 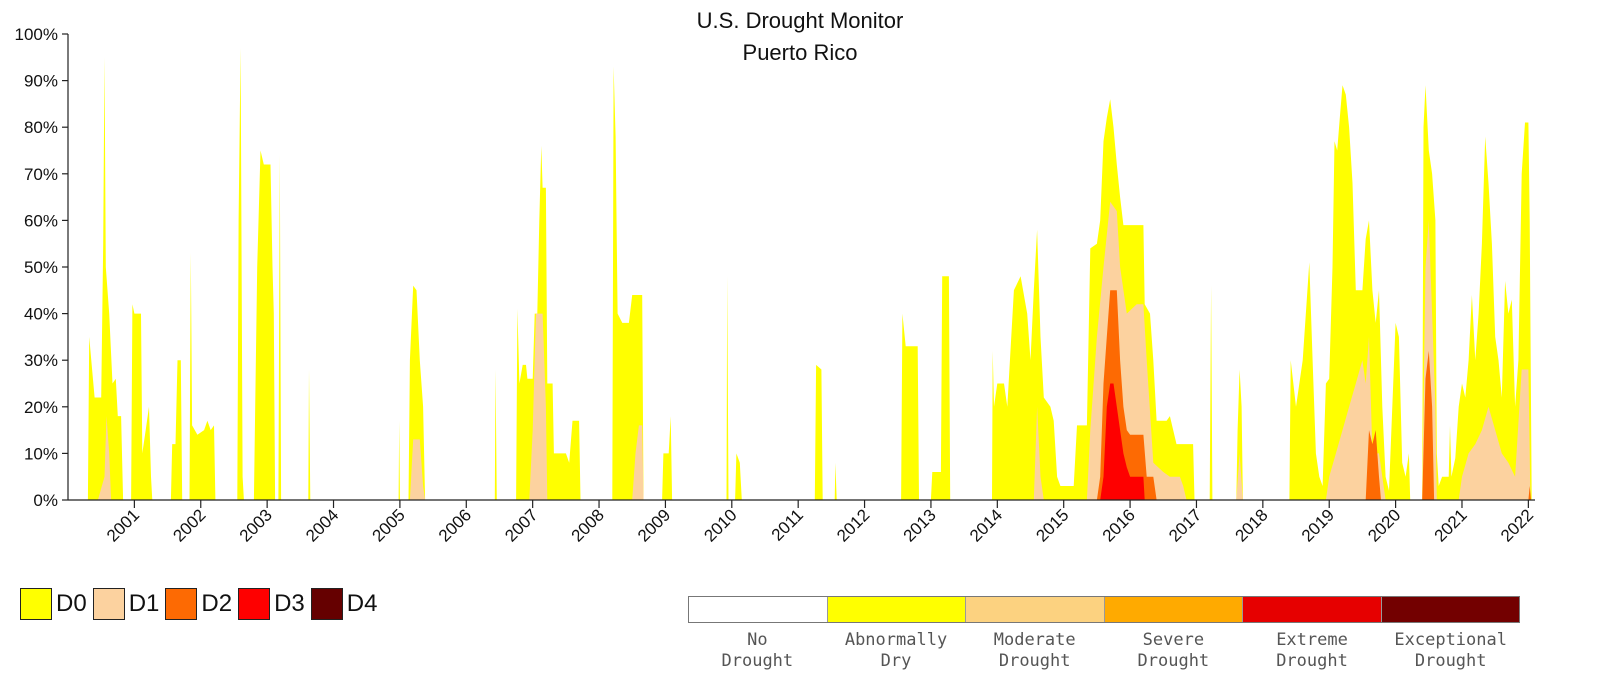 What do you see at coordinates (127, 604) in the screenshot?
I see `legend-item-d1: D1` at bounding box center [127, 604].